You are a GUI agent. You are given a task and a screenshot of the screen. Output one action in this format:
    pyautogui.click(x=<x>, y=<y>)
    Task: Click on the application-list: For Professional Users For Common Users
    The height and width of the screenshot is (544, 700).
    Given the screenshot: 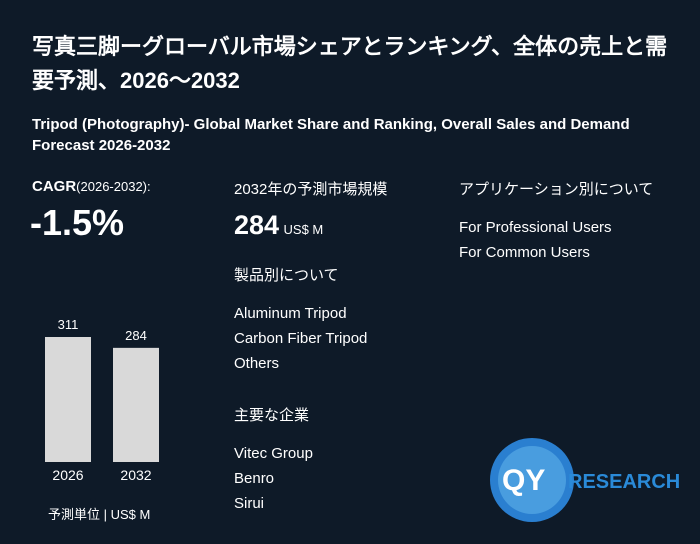 What is the action you would take?
    pyautogui.click(x=535, y=244)
    